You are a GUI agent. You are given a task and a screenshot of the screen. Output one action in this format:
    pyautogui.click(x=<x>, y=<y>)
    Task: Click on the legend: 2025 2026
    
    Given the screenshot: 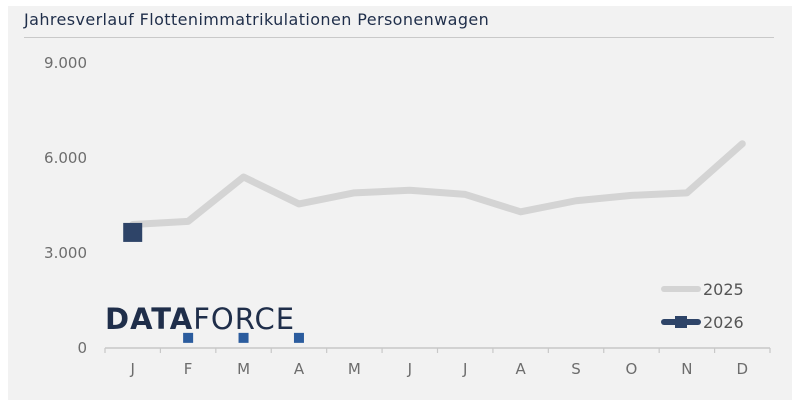 What is the action you would take?
    pyautogui.click(x=702, y=306)
    